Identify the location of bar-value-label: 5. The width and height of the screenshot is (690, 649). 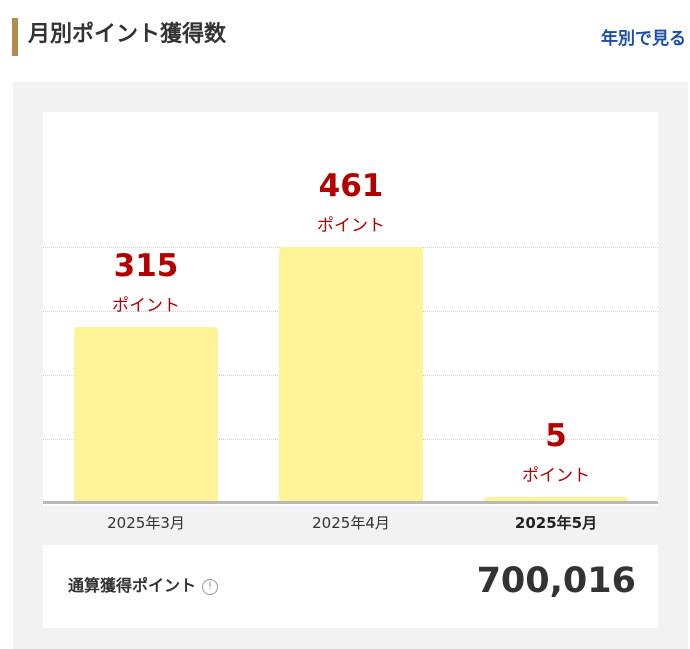
(556, 436).